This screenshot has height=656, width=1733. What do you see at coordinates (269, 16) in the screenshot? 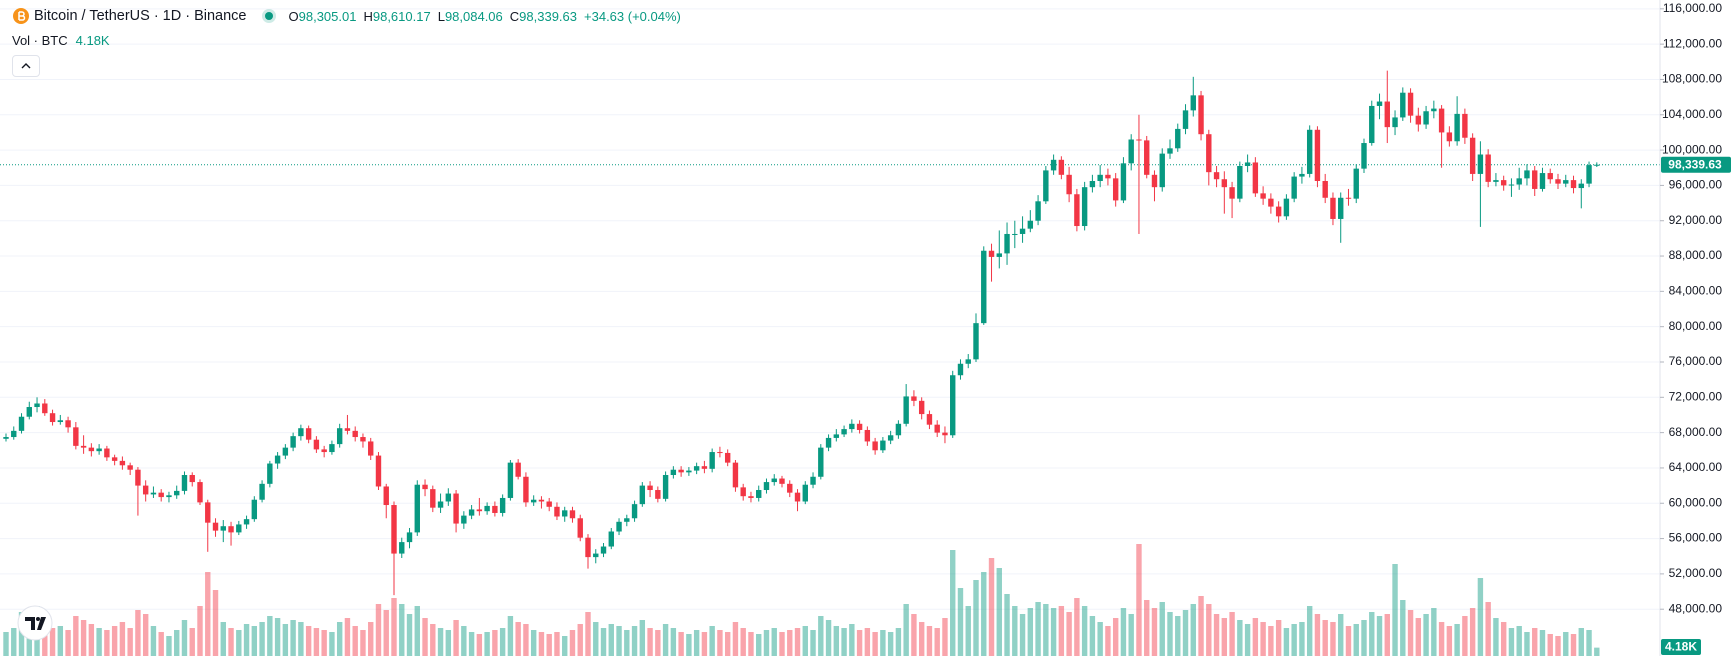
I see `market-status` at bounding box center [269, 16].